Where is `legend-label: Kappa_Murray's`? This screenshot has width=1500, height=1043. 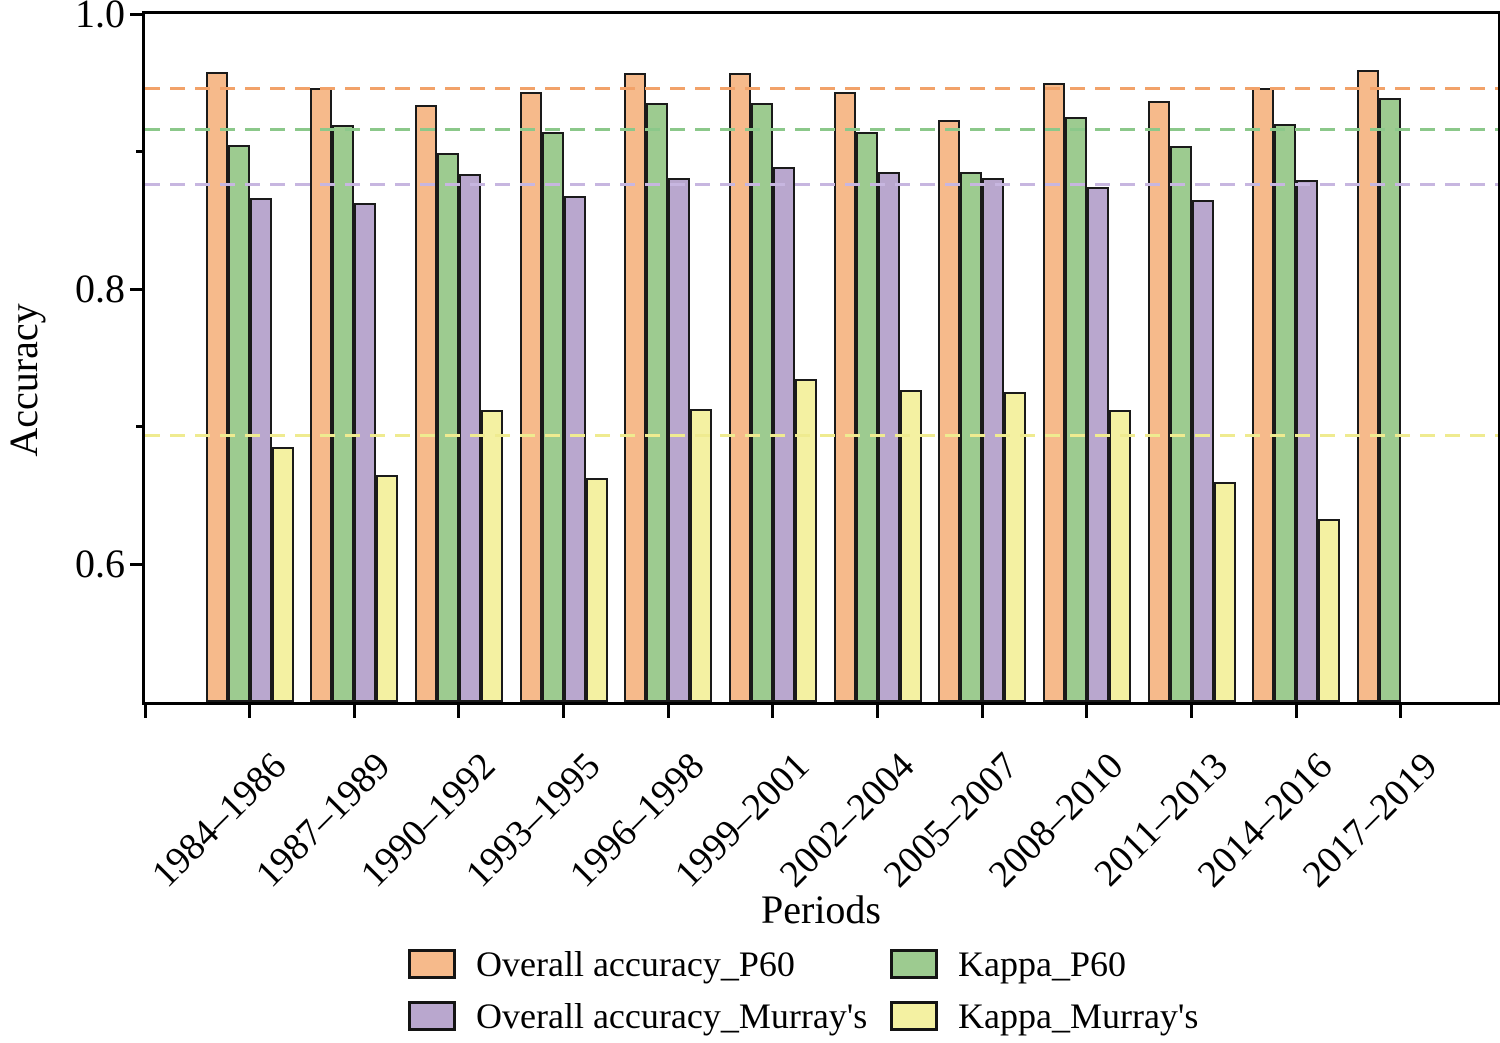 legend-label: Kappa_Murray's is located at coordinates (1078, 1016).